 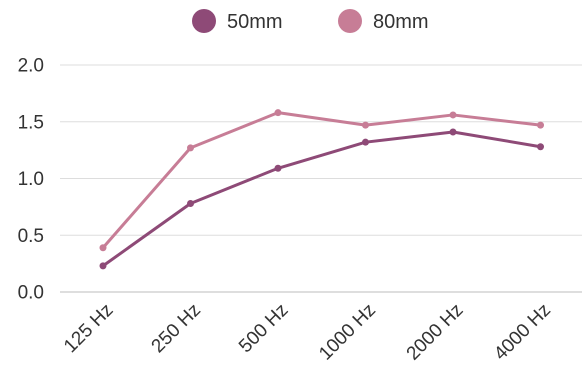 I want to click on x-tick-label: 250 Hz, so click(x=176, y=328).